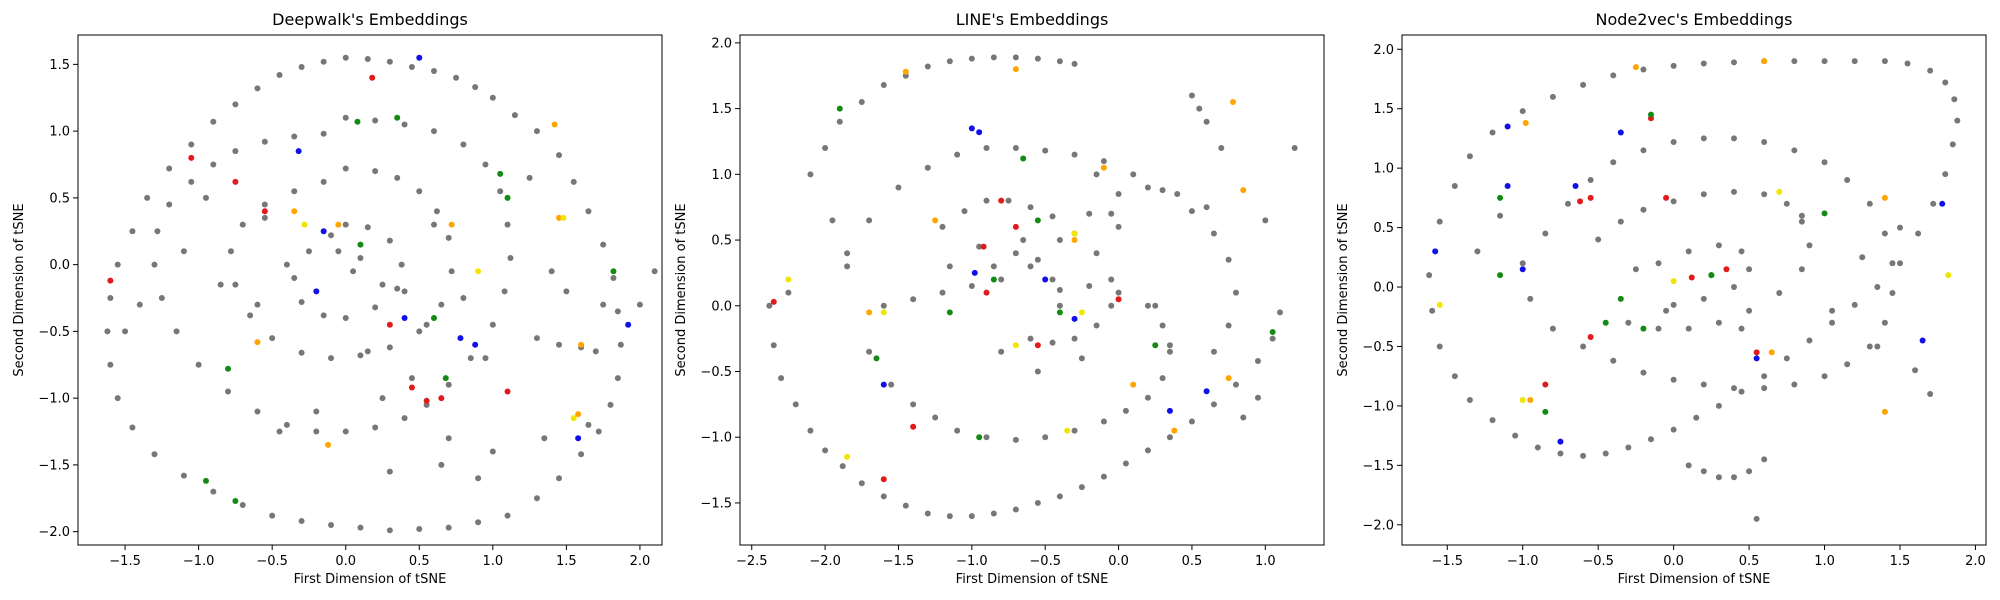 The image size is (2000, 600). Describe the element at coordinates (1032, 19) in the screenshot. I see `chart-title: LINE's Embeddings` at that location.